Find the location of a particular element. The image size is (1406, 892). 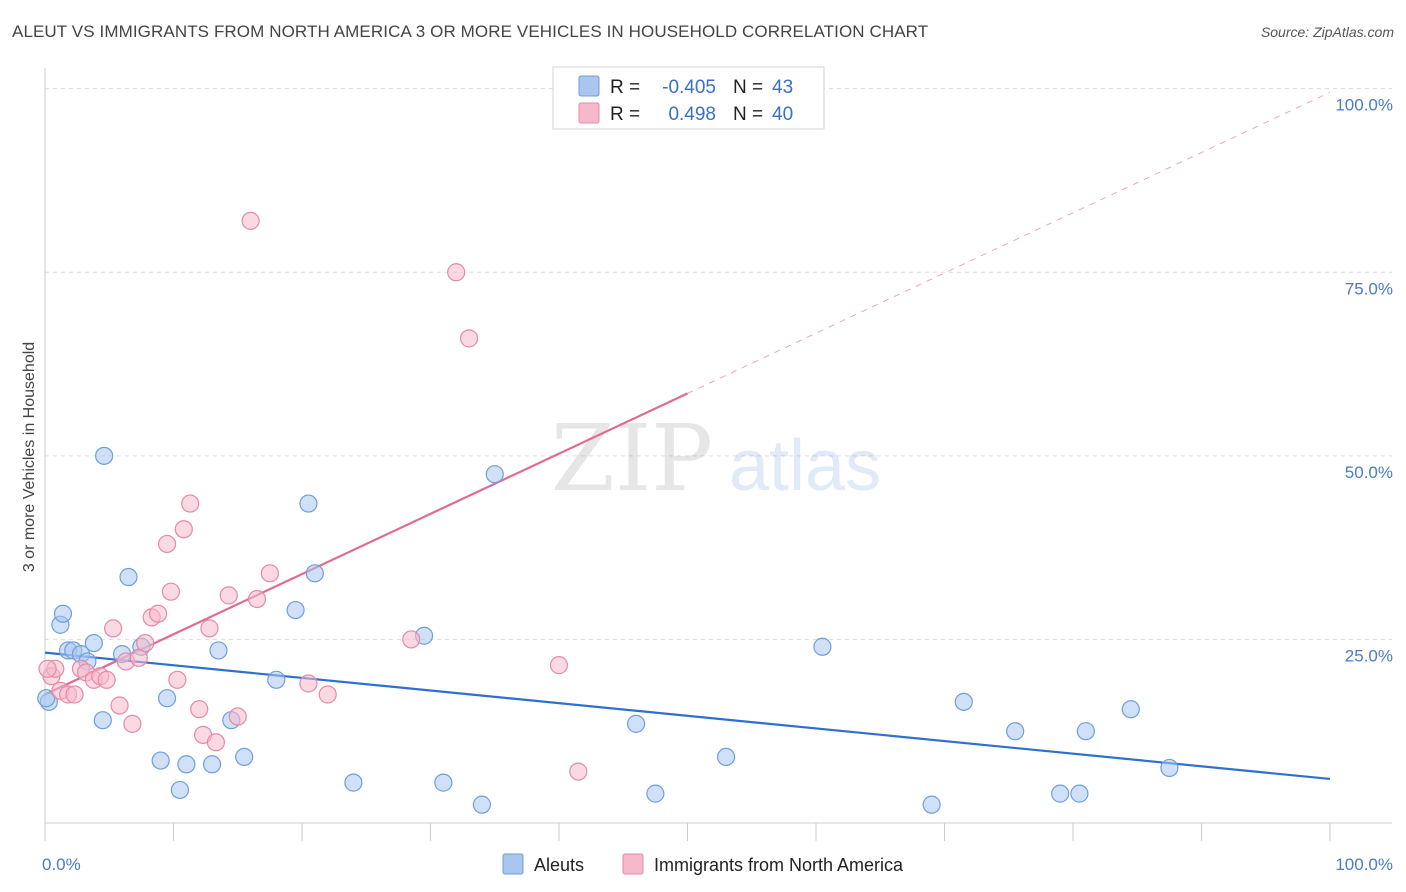

y-tick-label-1: 50.0% is located at coordinates (1369, 472).